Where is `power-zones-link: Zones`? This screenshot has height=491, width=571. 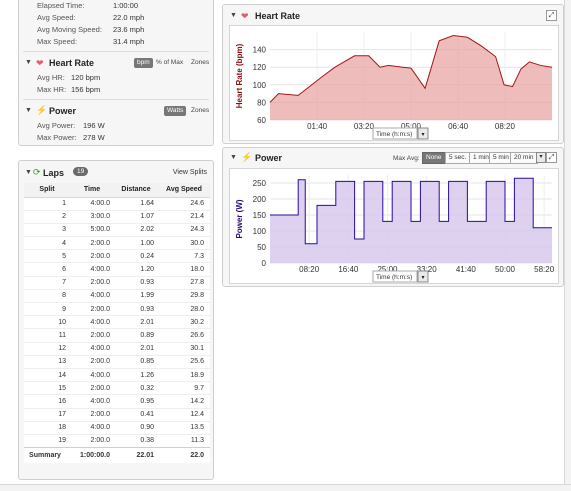
power-zones-link: Zones is located at coordinates (200, 110).